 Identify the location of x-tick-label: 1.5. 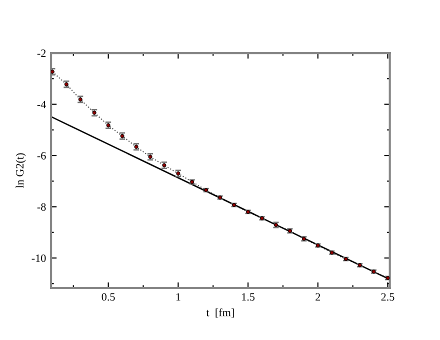
(248, 297).